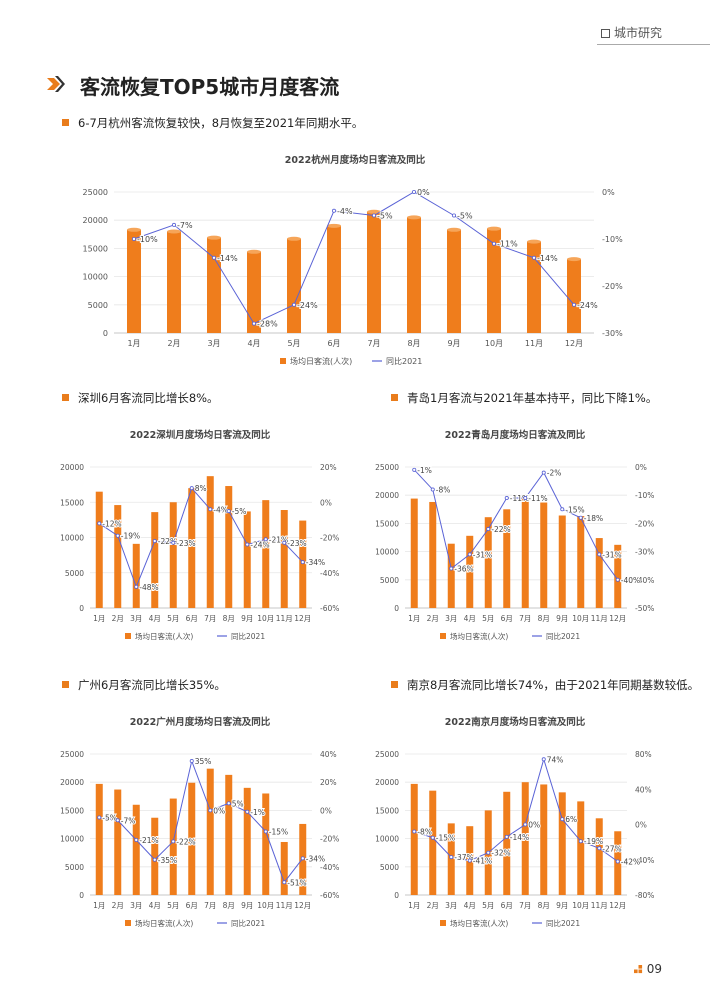 The width and height of the screenshot is (710, 1004). What do you see at coordinates (329, 895) in the screenshot?
I see `guangzhou-y-right-tick: -60%` at bounding box center [329, 895].